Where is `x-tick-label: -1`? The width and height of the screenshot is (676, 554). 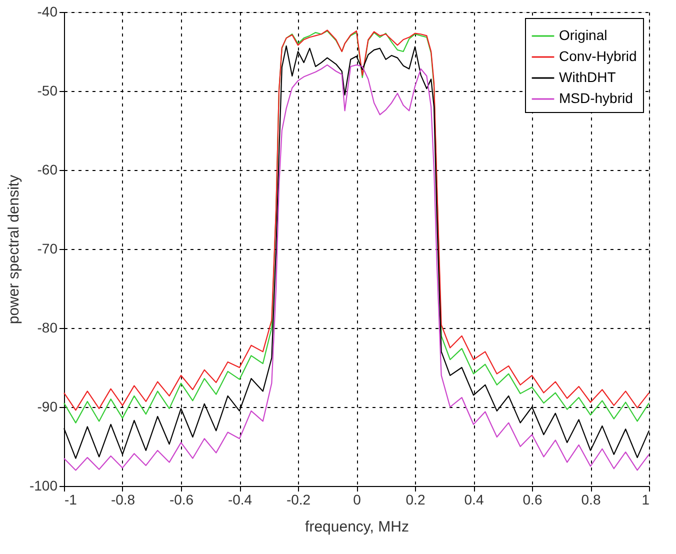
x-tick-label: -1 is located at coordinates (71, 500).